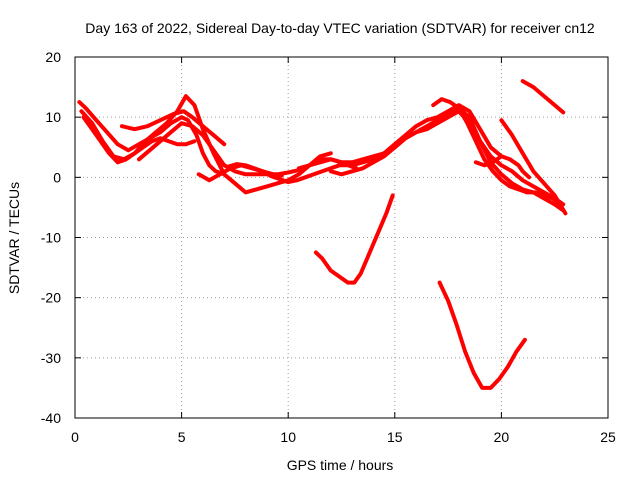 The height and width of the screenshot is (480, 640). What do you see at coordinates (182, 437) in the screenshot?
I see `x-tick-label: 5` at bounding box center [182, 437].